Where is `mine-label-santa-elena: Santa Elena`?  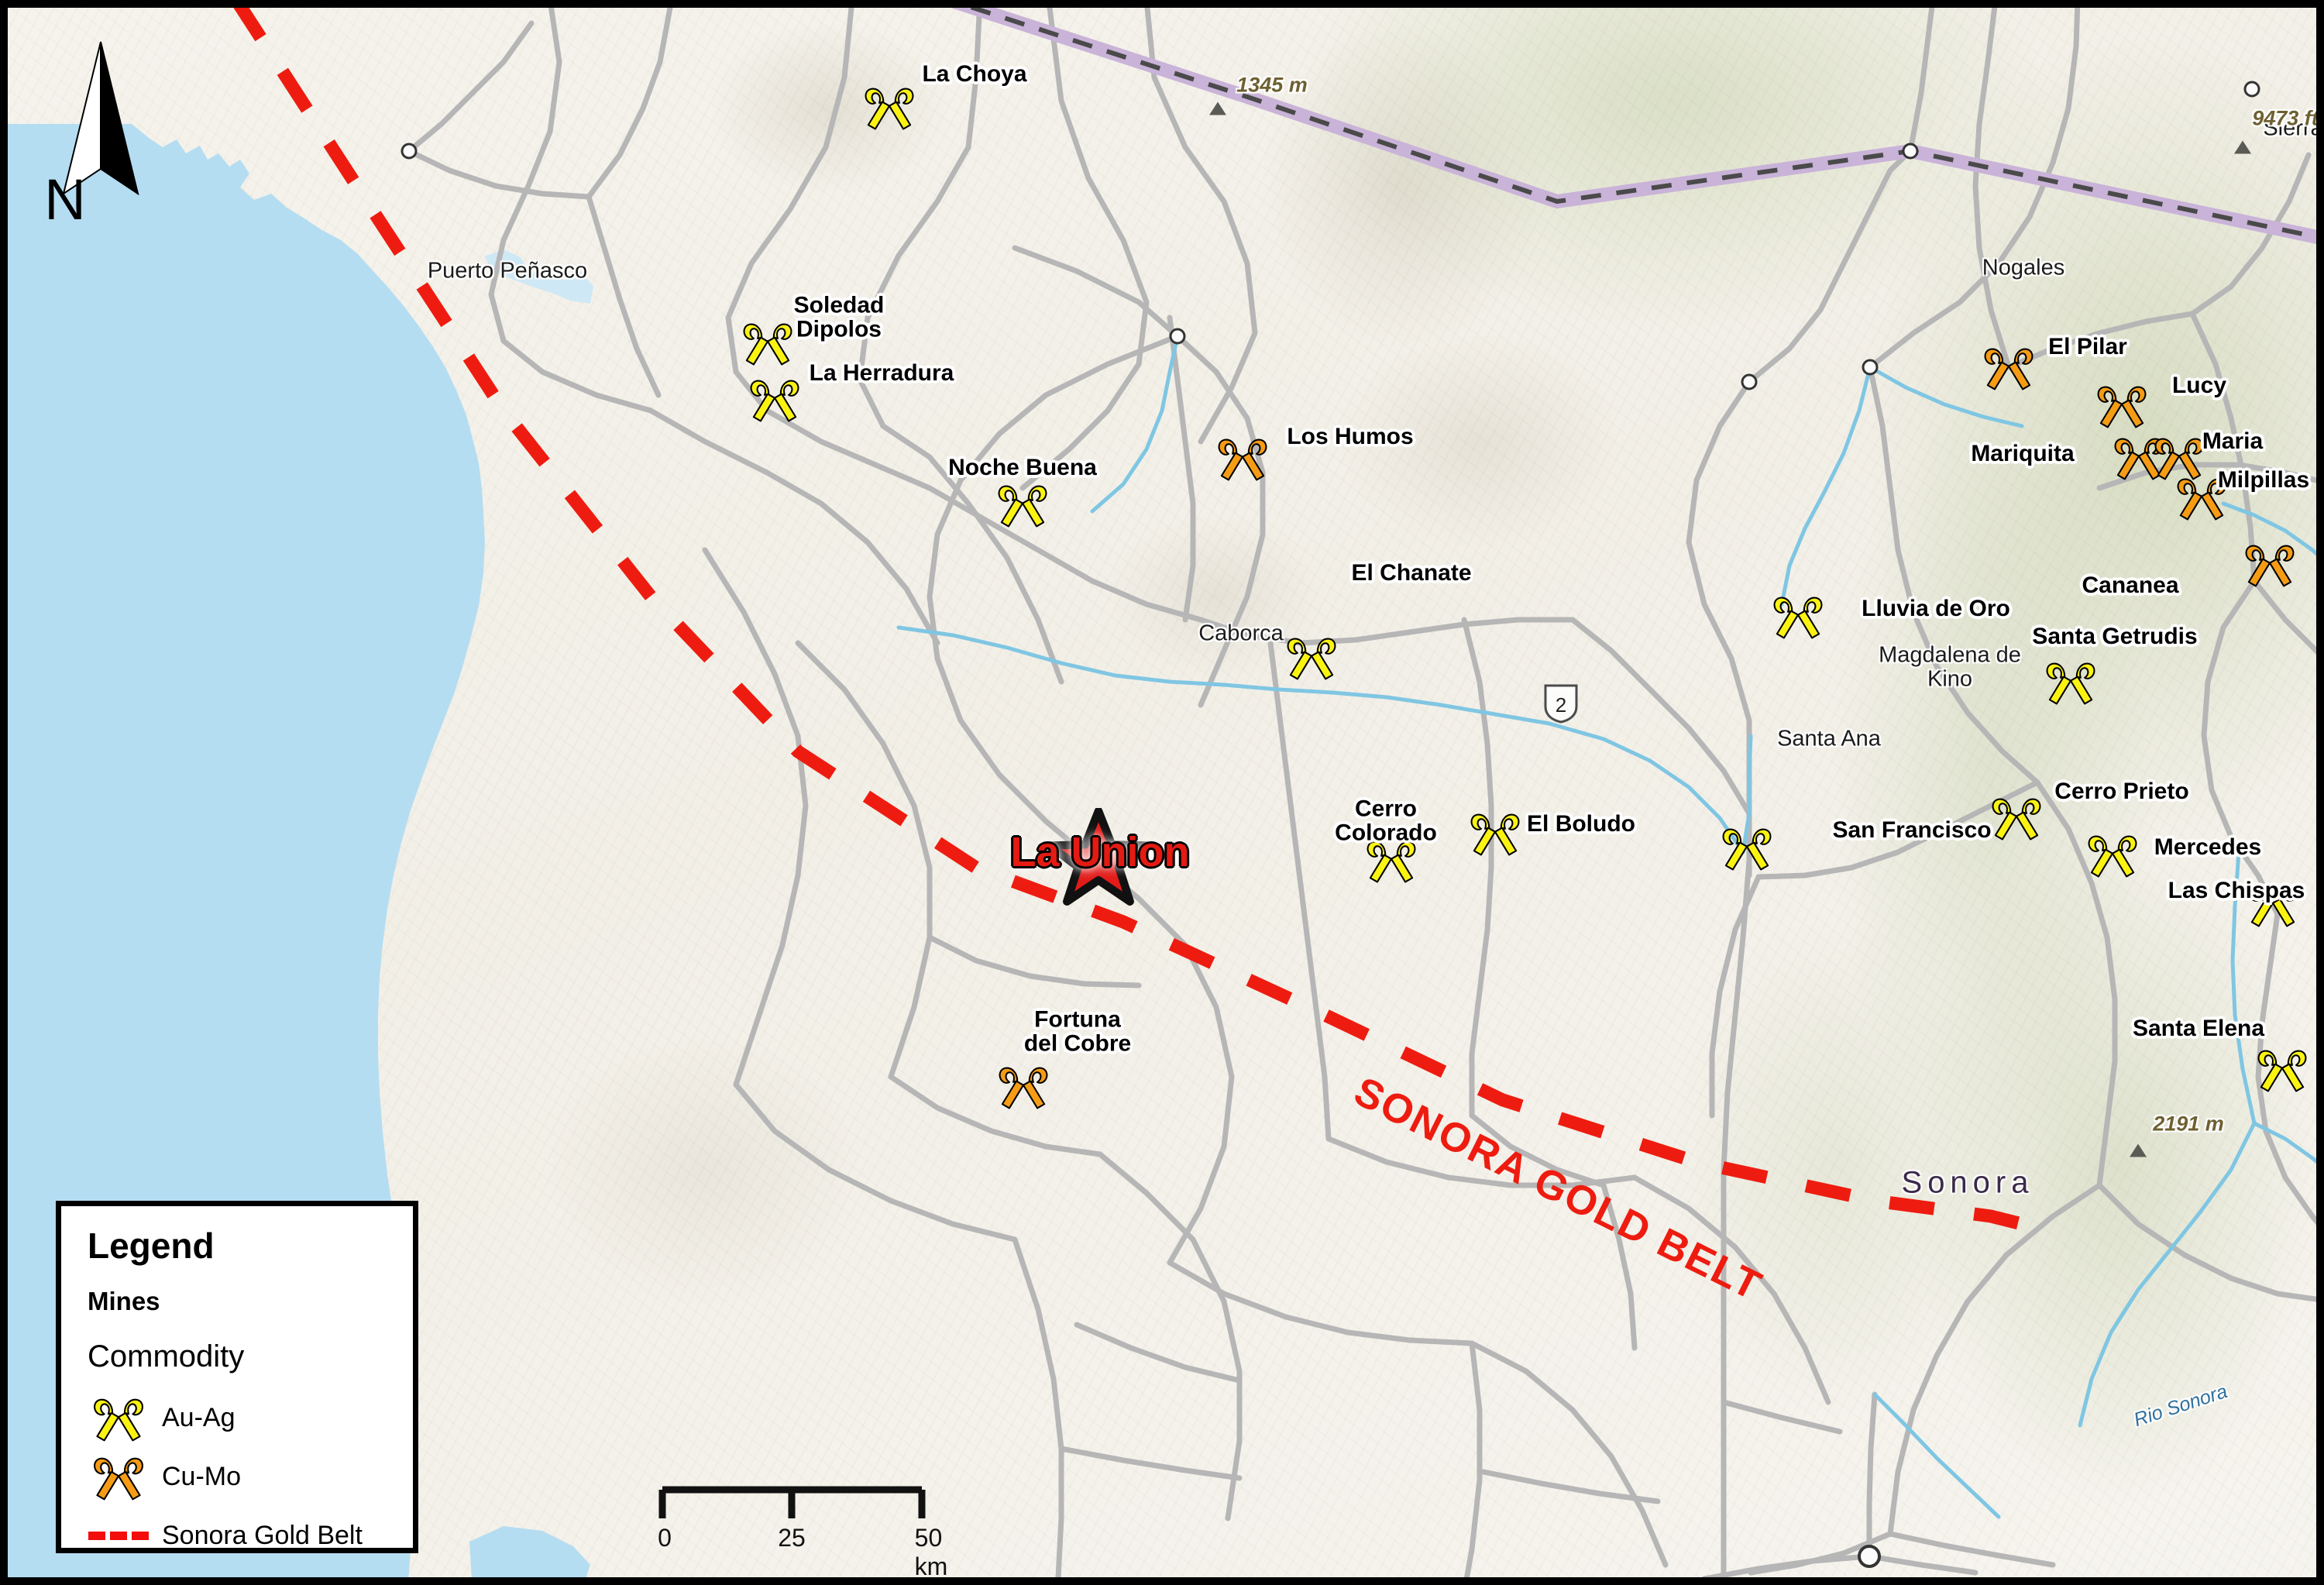 mine-label-santa-elena: Santa Elena is located at coordinates (2198, 1028).